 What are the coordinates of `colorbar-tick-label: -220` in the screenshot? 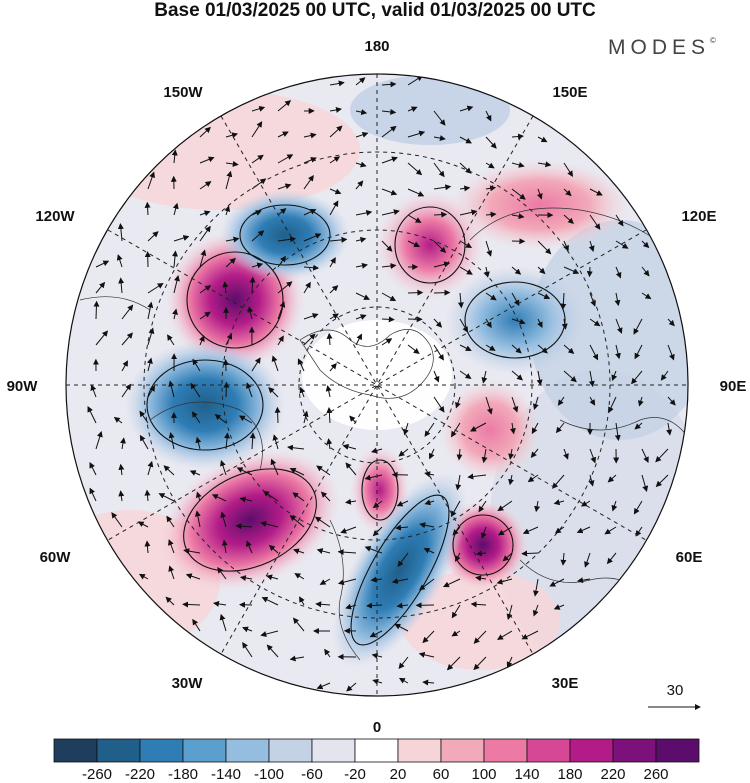 It's located at (140, 774).